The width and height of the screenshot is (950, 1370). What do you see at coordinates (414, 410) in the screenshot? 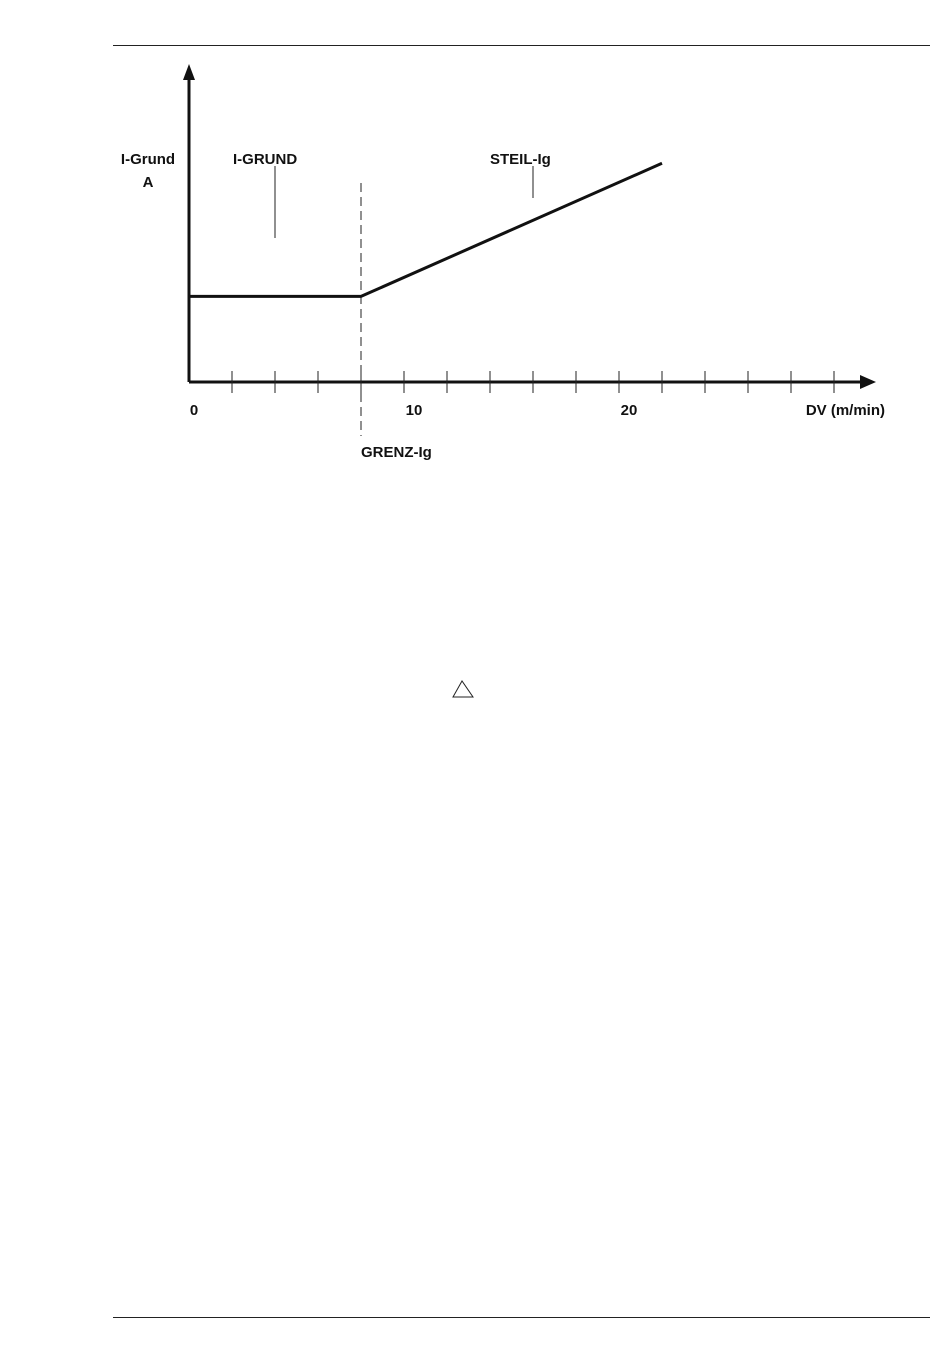
I see `x-tick-label-10: 10` at bounding box center [414, 410].